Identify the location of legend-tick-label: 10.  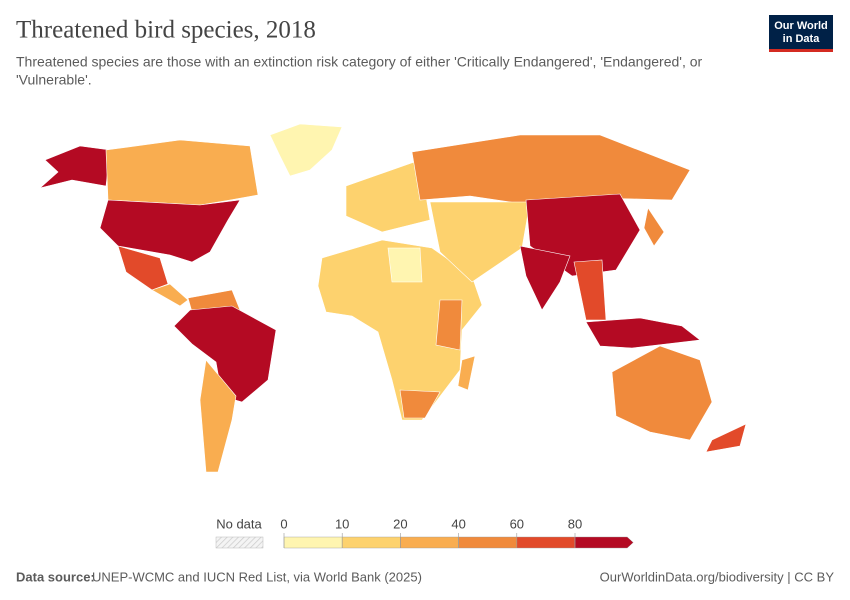
(342, 523).